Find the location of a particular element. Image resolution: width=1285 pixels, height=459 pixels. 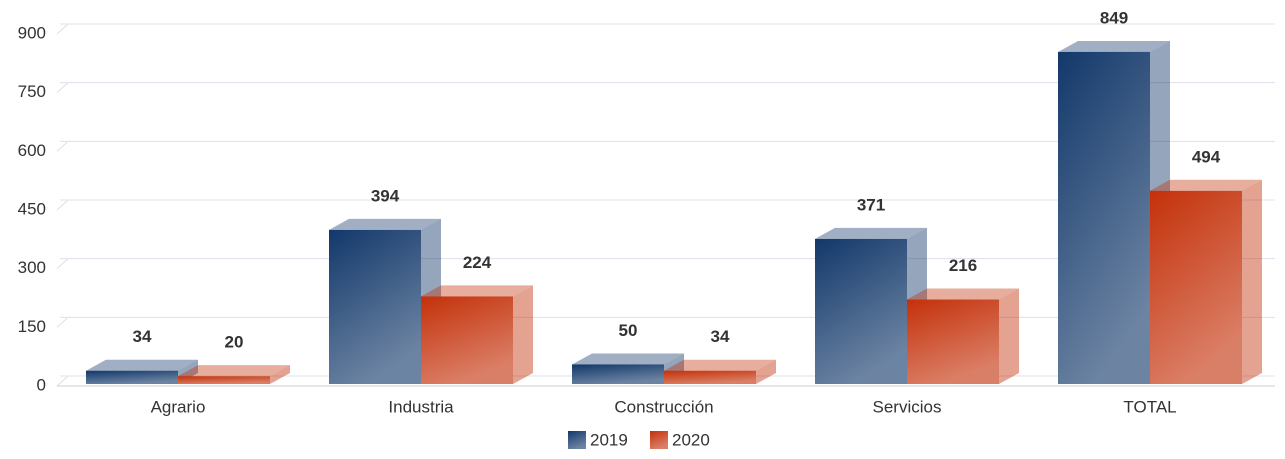

value-label: 50 is located at coordinates (628, 330).